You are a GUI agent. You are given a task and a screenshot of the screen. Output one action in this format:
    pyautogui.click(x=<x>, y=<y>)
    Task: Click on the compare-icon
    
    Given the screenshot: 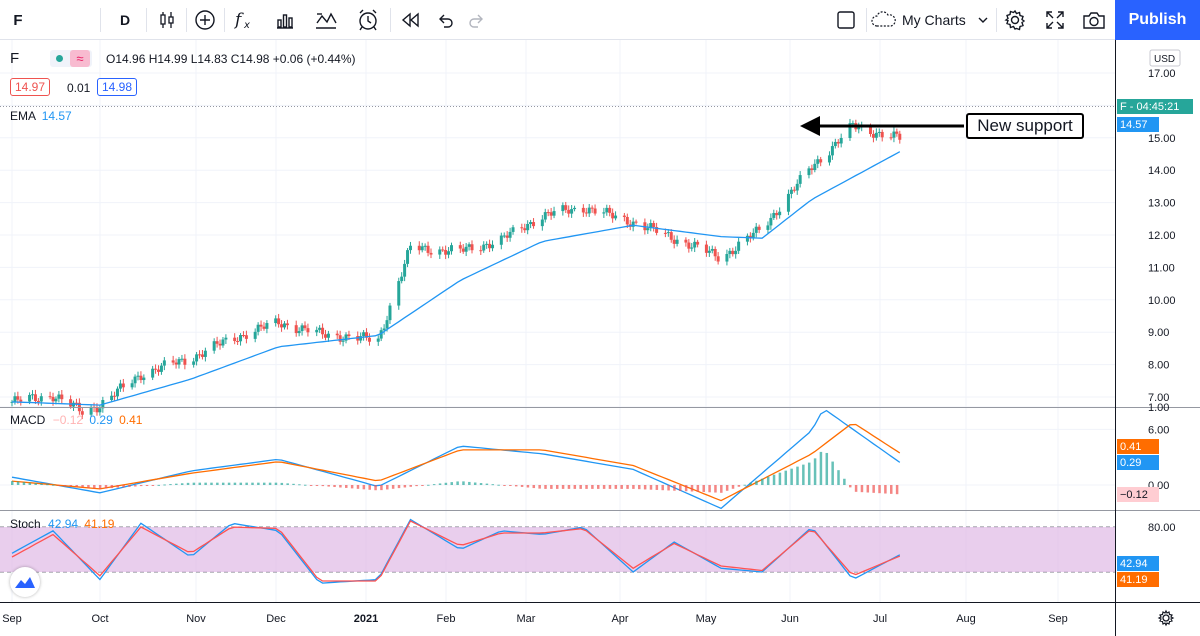 What is the action you would take?
    pyautogui.click(x=326, y=20)
    